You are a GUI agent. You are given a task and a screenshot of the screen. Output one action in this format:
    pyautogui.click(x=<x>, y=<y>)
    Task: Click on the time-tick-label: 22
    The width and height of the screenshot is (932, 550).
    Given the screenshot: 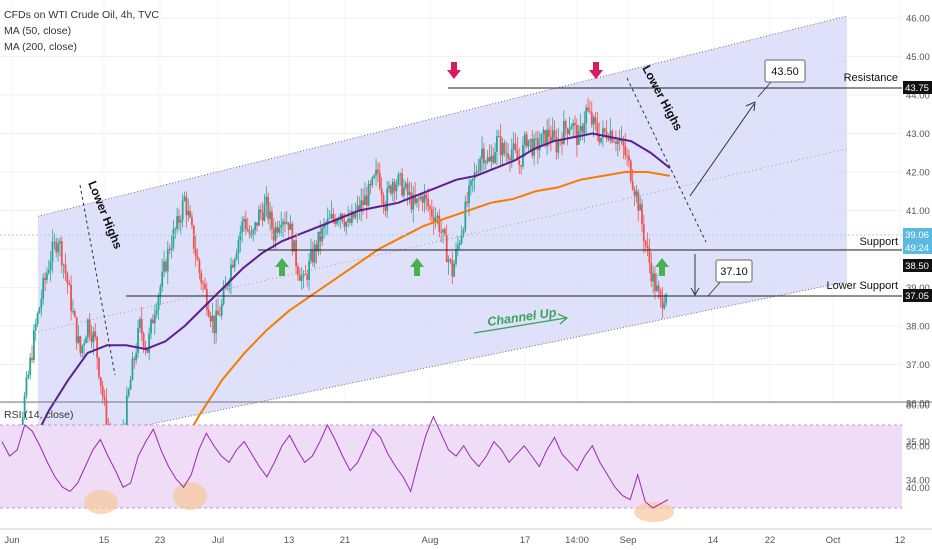 What is the action you would take?
    pyautogui.click(x=770, y=540)
    